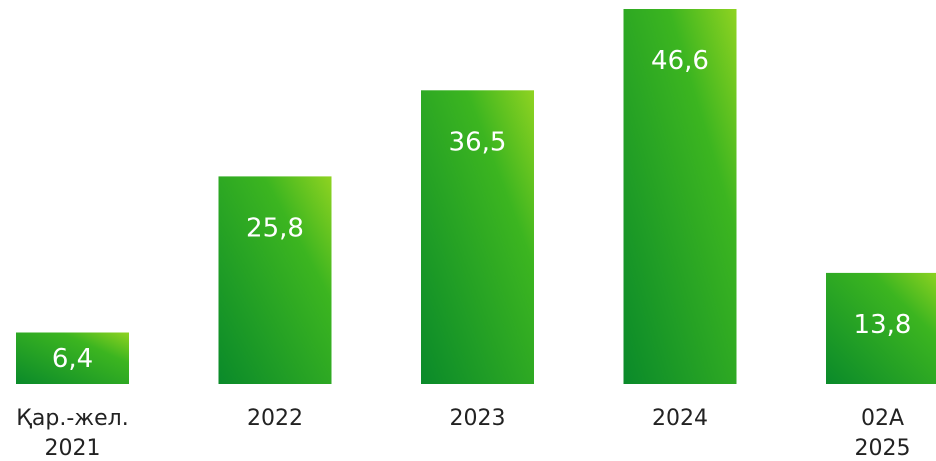  I want to click on bar-value-label-4: 13,8, so click(883, 325).